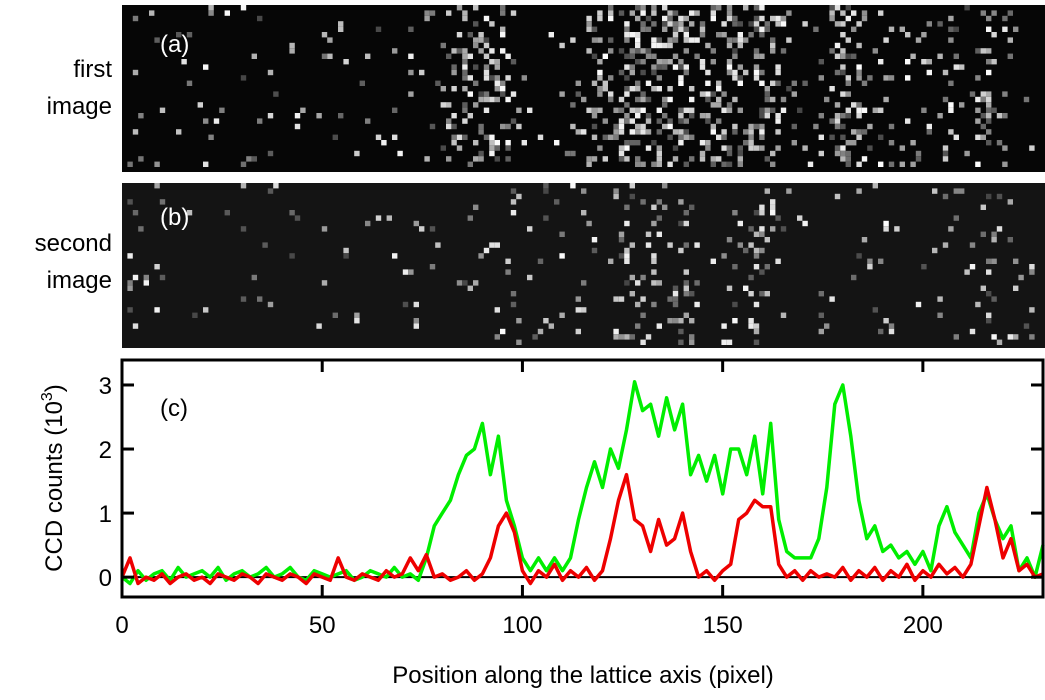 The height and width of the screenshot is (700, 1045). I want to click on panel-tag: (c), so click(174, 408).